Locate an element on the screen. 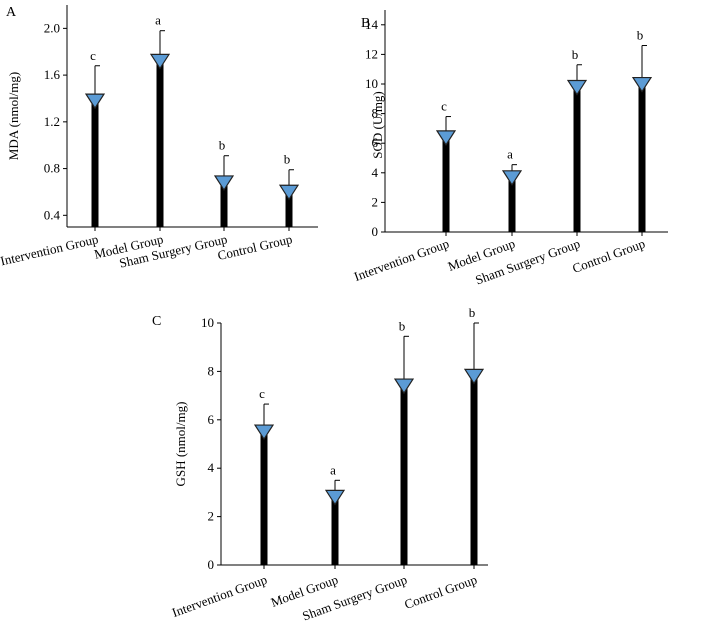 The width and height of the screenshot is (708, 623). panel-label: B is located at coordinates (365, 23).